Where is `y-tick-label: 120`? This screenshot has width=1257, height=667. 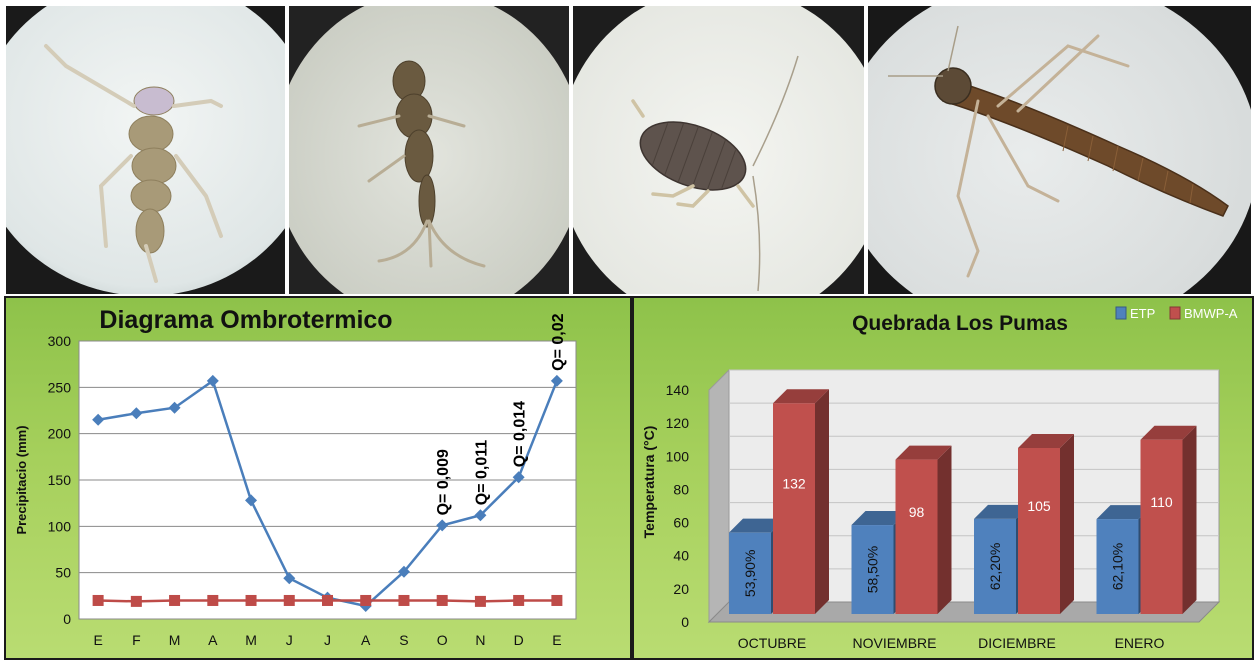 y-tick-label: 120 is located at coordinates (678, 423).